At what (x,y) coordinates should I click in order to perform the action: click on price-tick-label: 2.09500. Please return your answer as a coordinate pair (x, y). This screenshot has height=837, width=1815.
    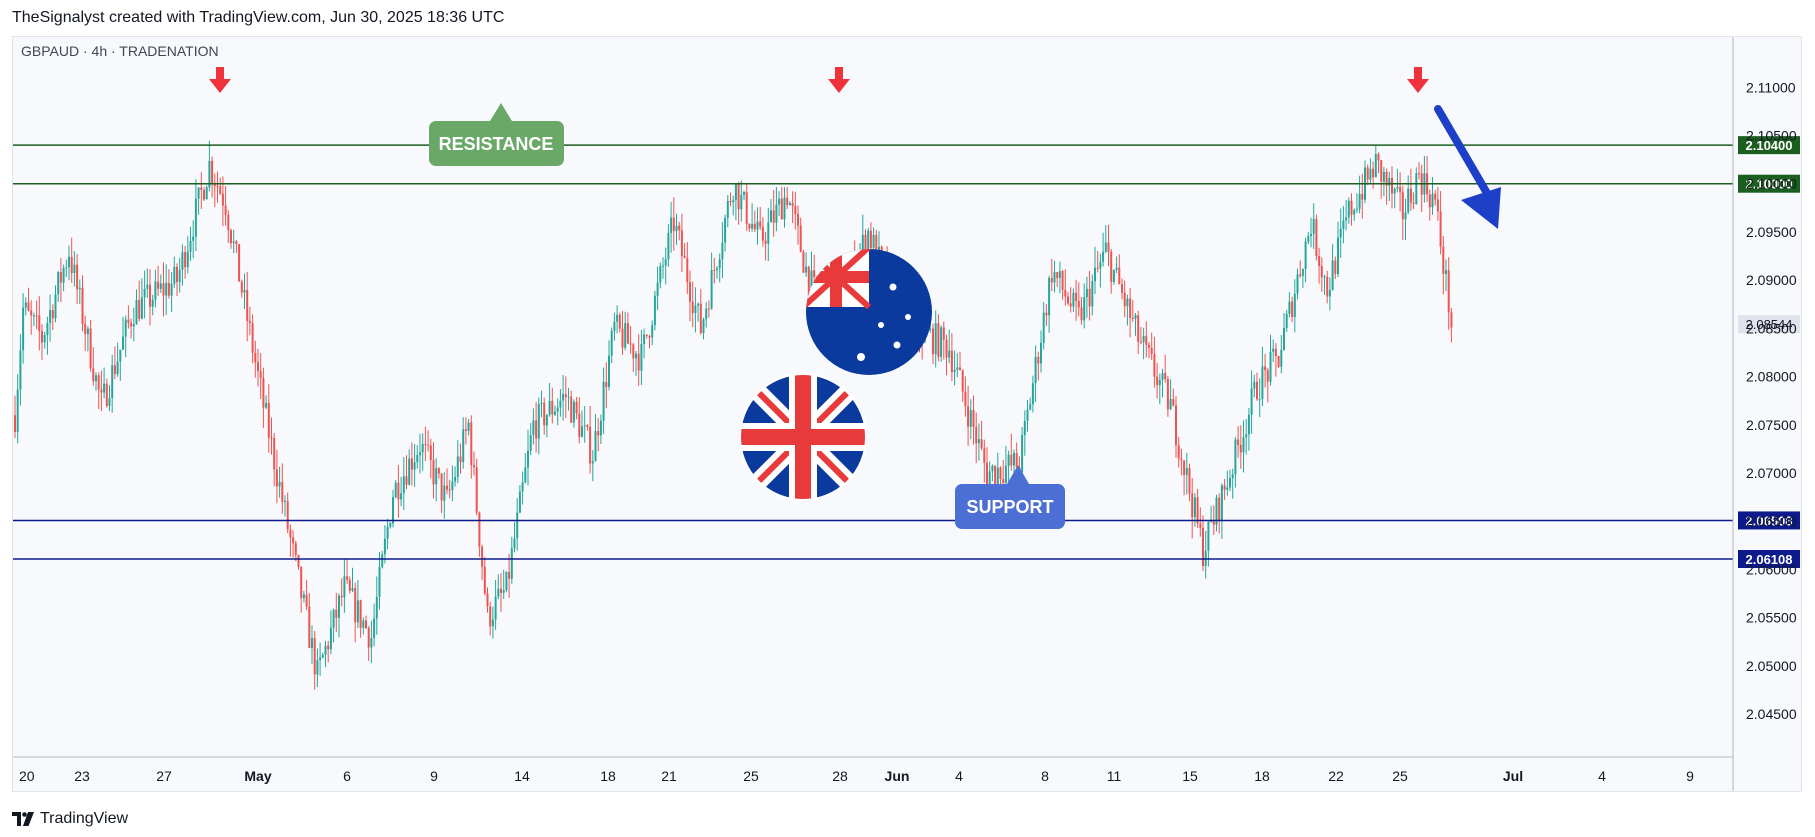
    Looking at the image, I should click on (1771, 232).